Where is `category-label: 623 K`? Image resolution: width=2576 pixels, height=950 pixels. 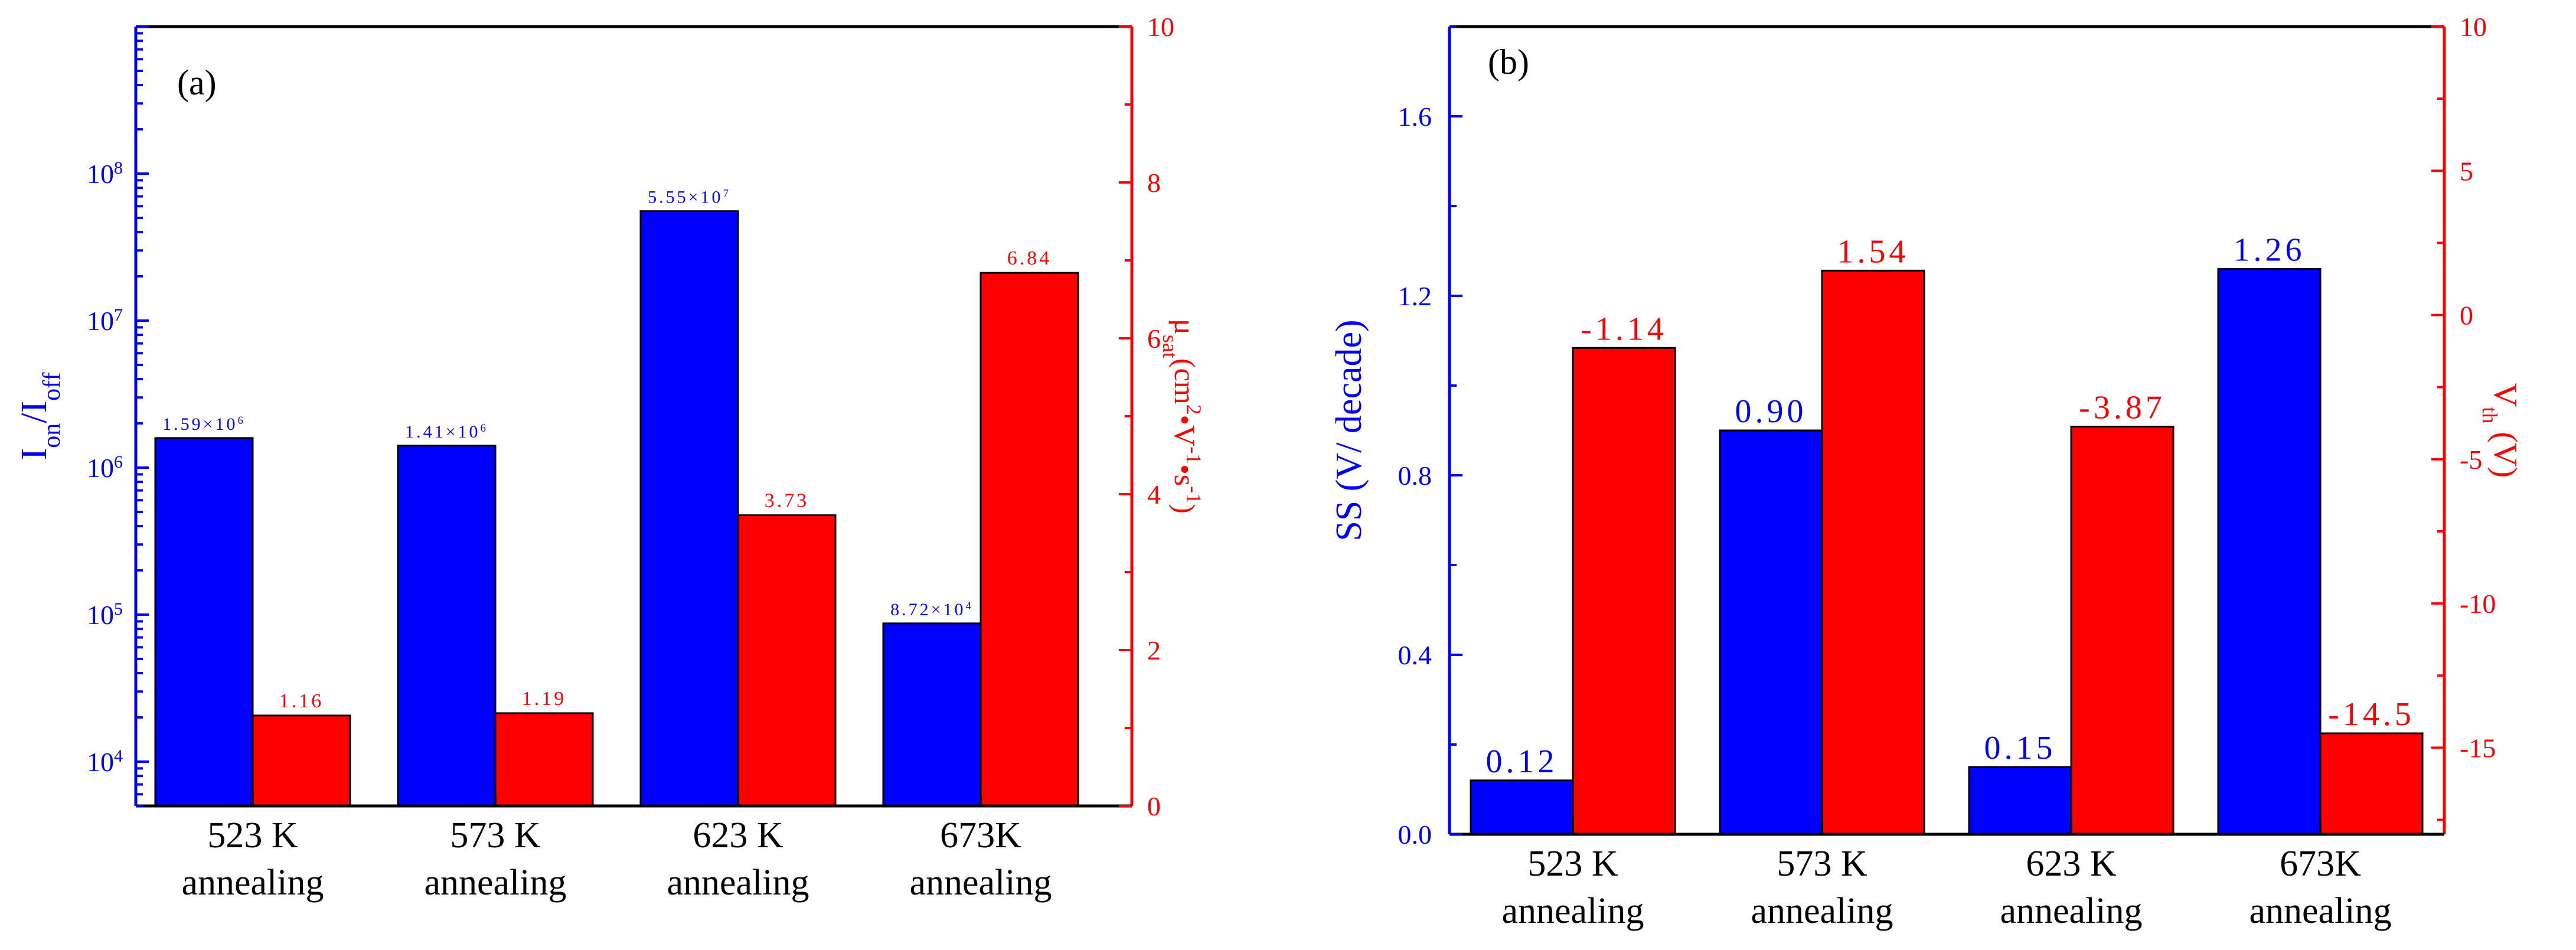 category-label: 623 K is located at coordinates (2071, 864).